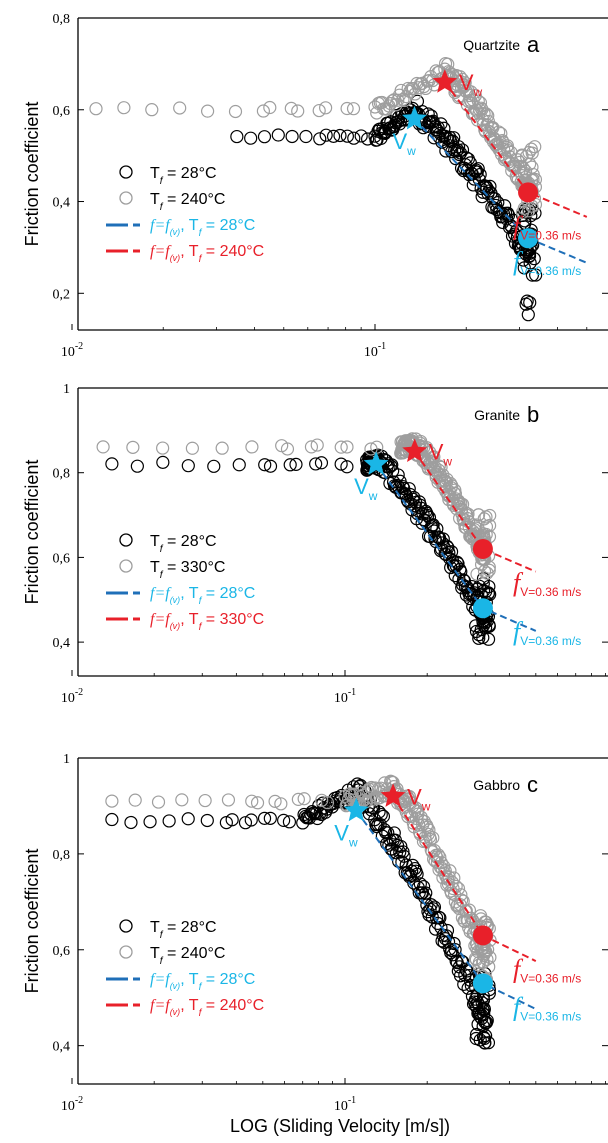 This screenshot has height=1143, width=608. I want to click on fv-label-hot: fV=0.36 m/s, so click(547, 969).